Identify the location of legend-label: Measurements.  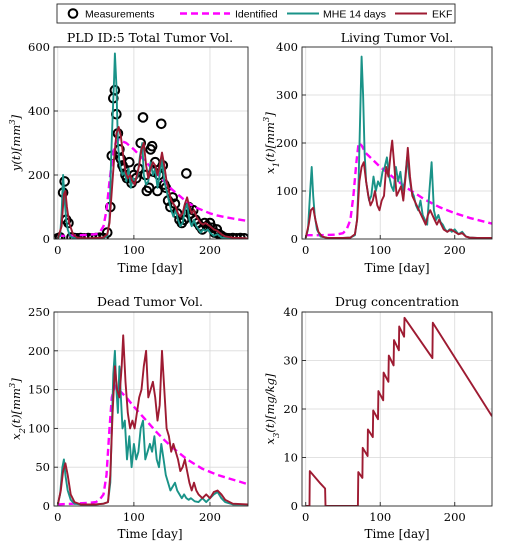
(119, 15).